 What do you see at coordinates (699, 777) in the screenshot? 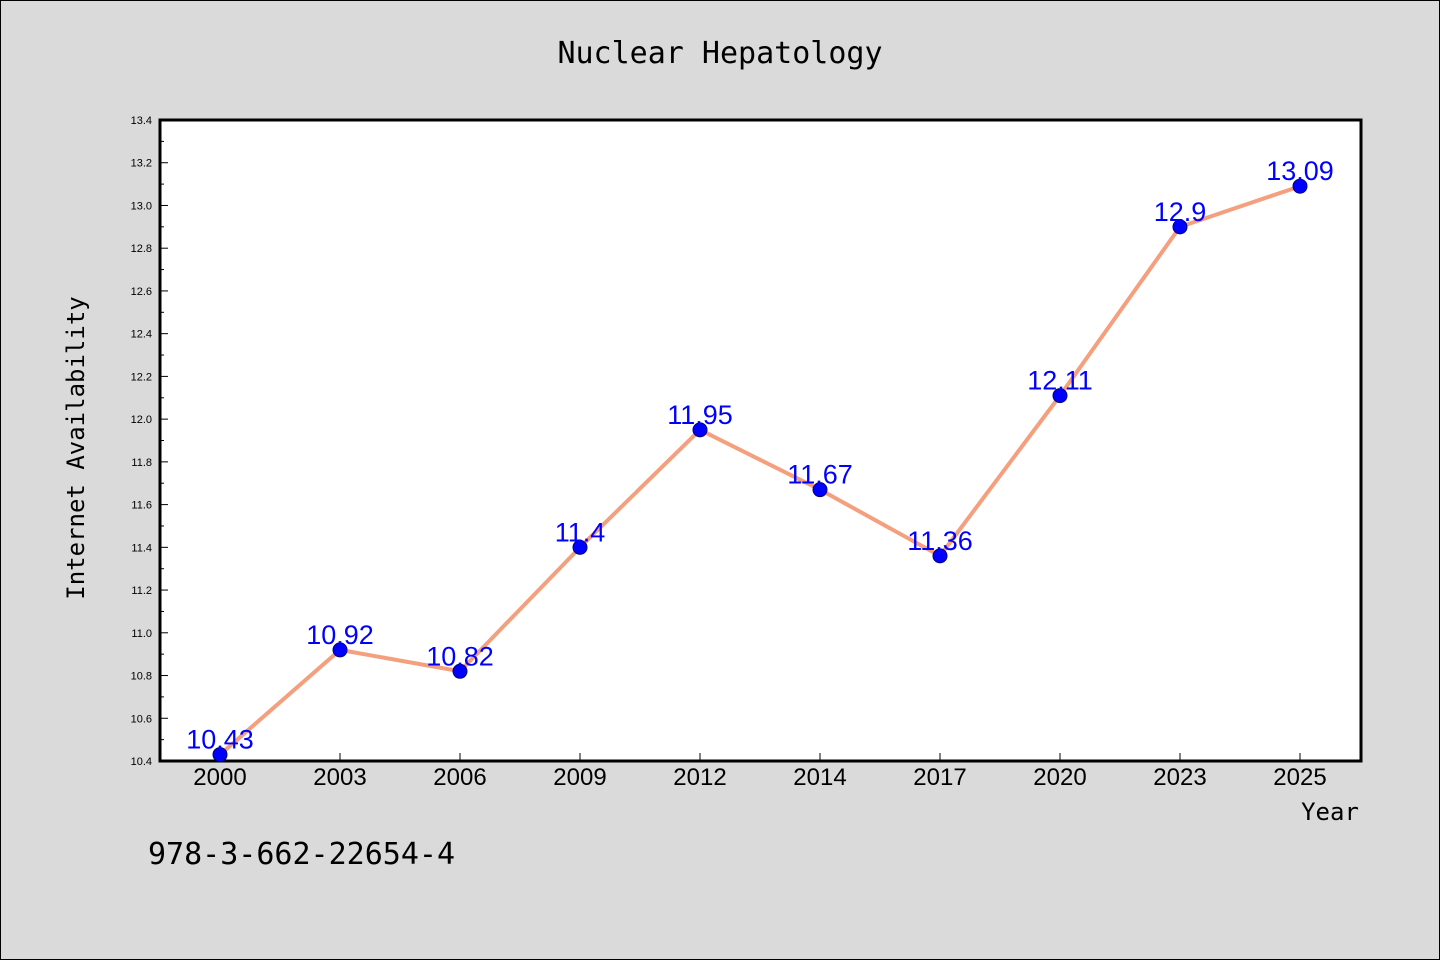
I see `x-tick-label: 2012` at bounding box center [699, 777].